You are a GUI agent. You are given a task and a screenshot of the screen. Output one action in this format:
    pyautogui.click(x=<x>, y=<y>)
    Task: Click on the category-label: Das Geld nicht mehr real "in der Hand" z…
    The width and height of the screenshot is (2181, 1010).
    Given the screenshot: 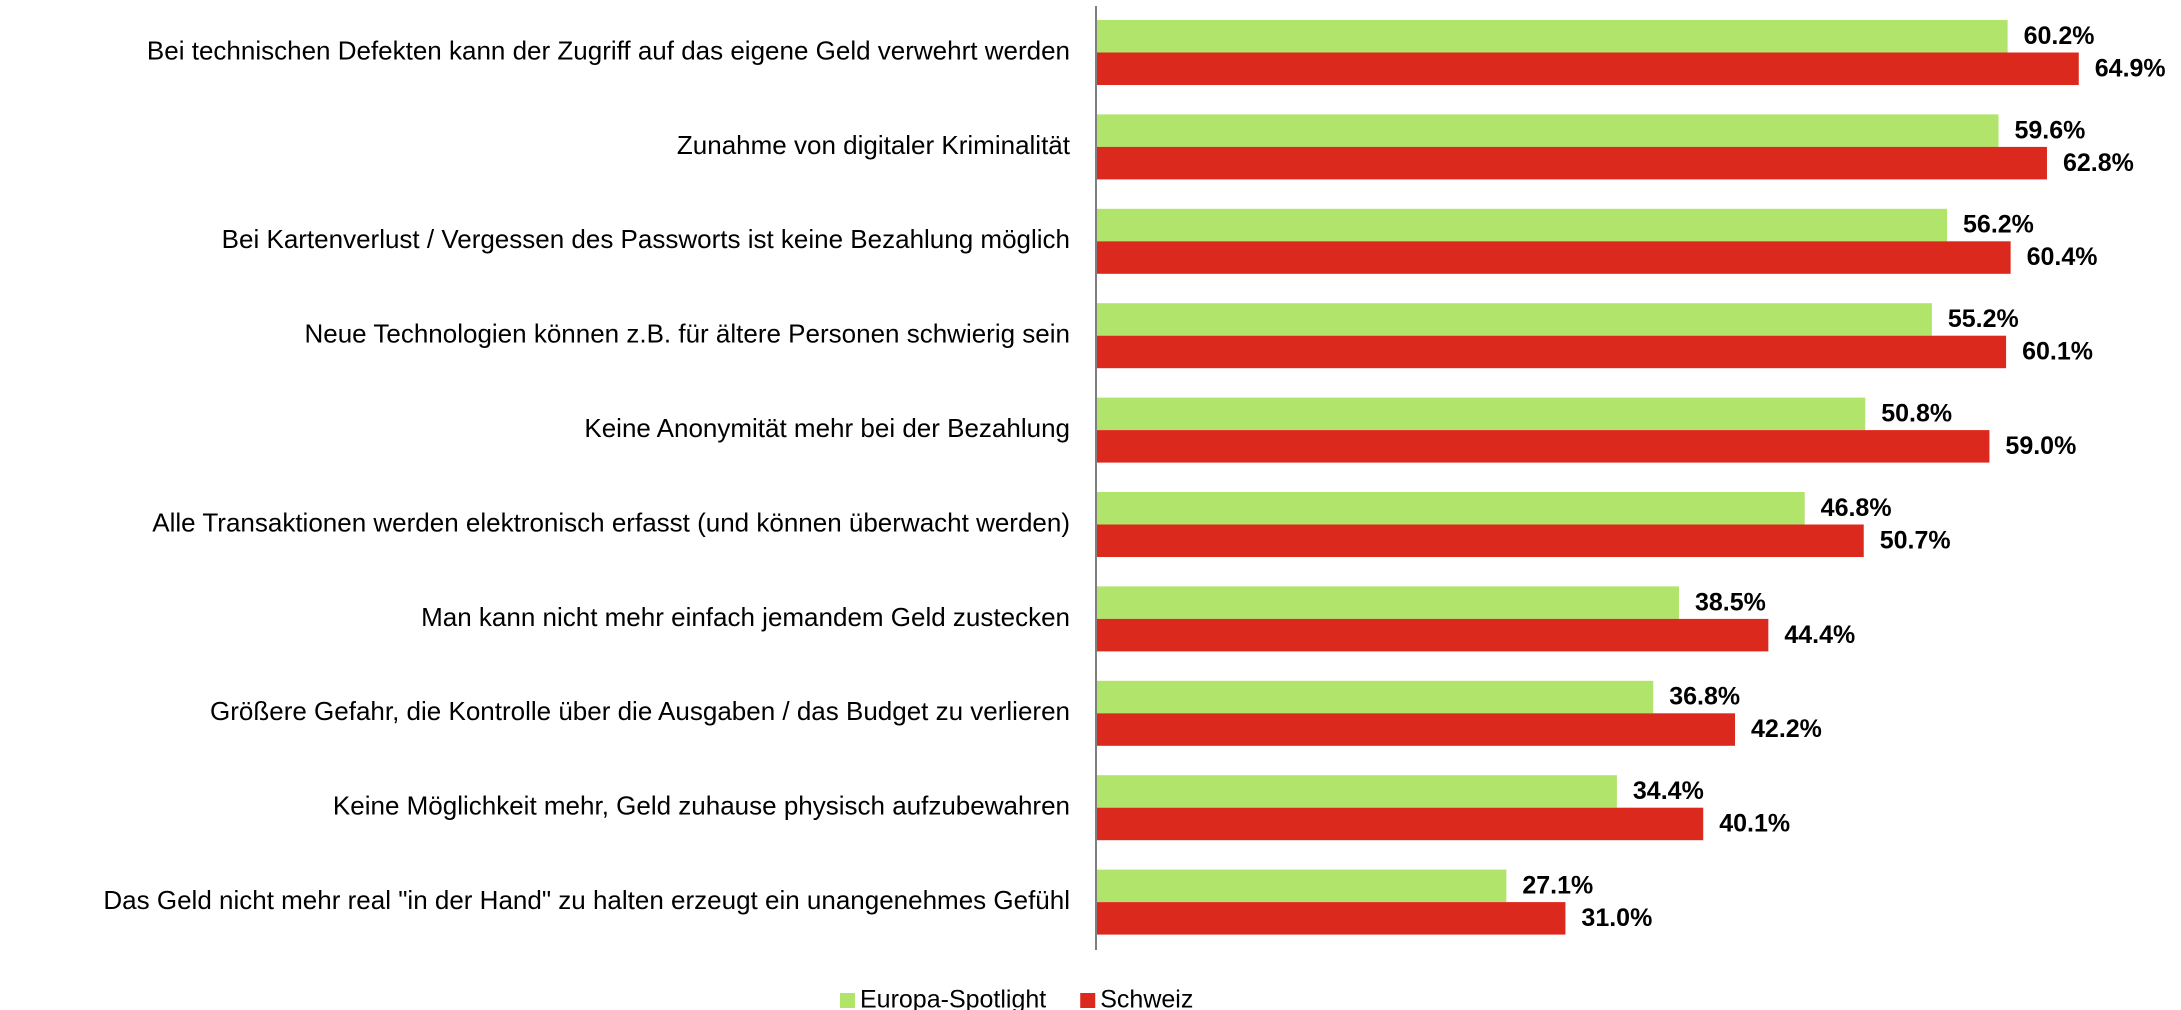 What is the action you would take?
    pyautogui.click(x=586, y=900)
    